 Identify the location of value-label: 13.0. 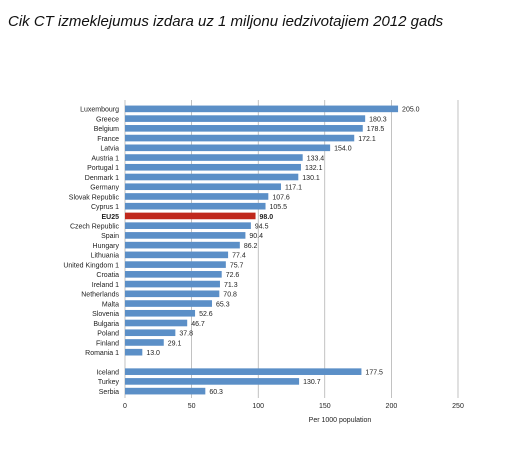
(153, 353).